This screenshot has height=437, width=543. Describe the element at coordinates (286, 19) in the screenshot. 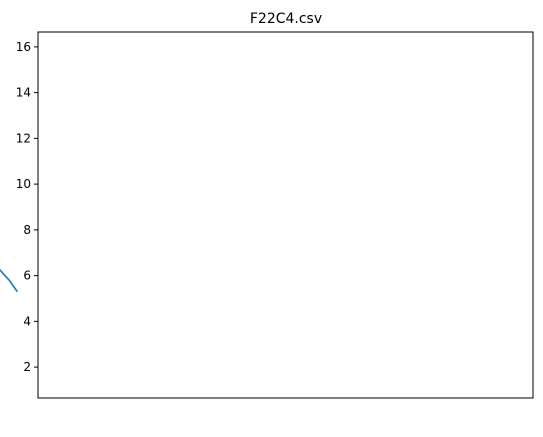

I see `chart-title: F22C4.csv` at that location.